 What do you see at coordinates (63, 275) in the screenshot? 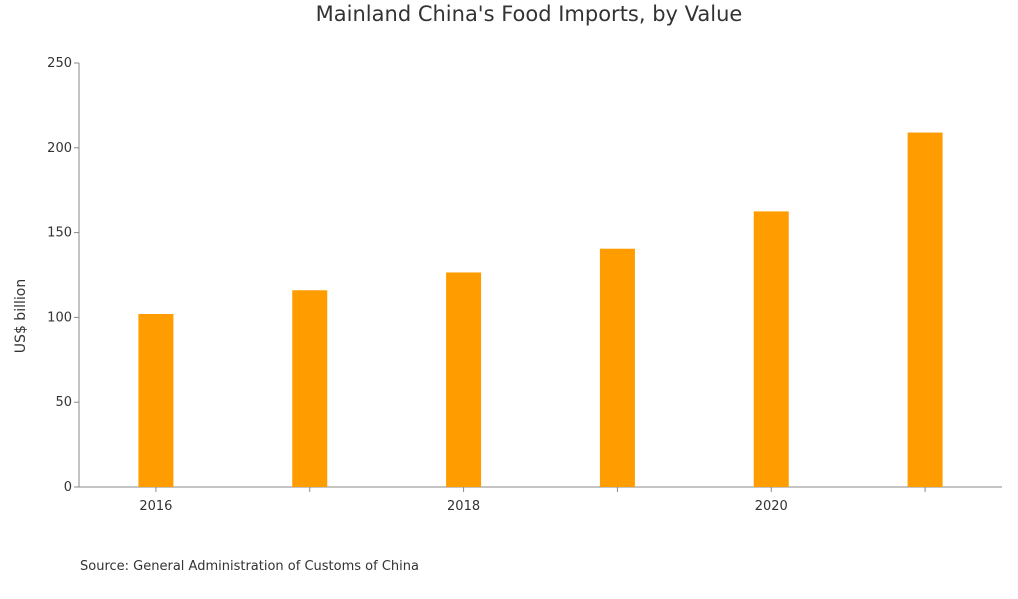
I see `y-axis: 0 50 100 150 200 250` at bounding box center [63, 275].